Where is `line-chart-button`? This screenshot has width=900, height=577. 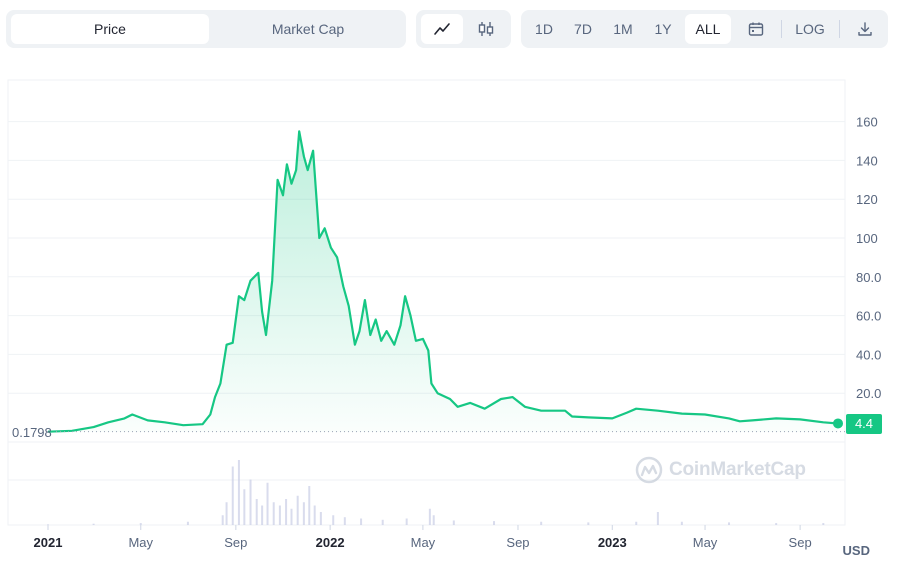
line-chart-button is located at coordinates (442, 29).